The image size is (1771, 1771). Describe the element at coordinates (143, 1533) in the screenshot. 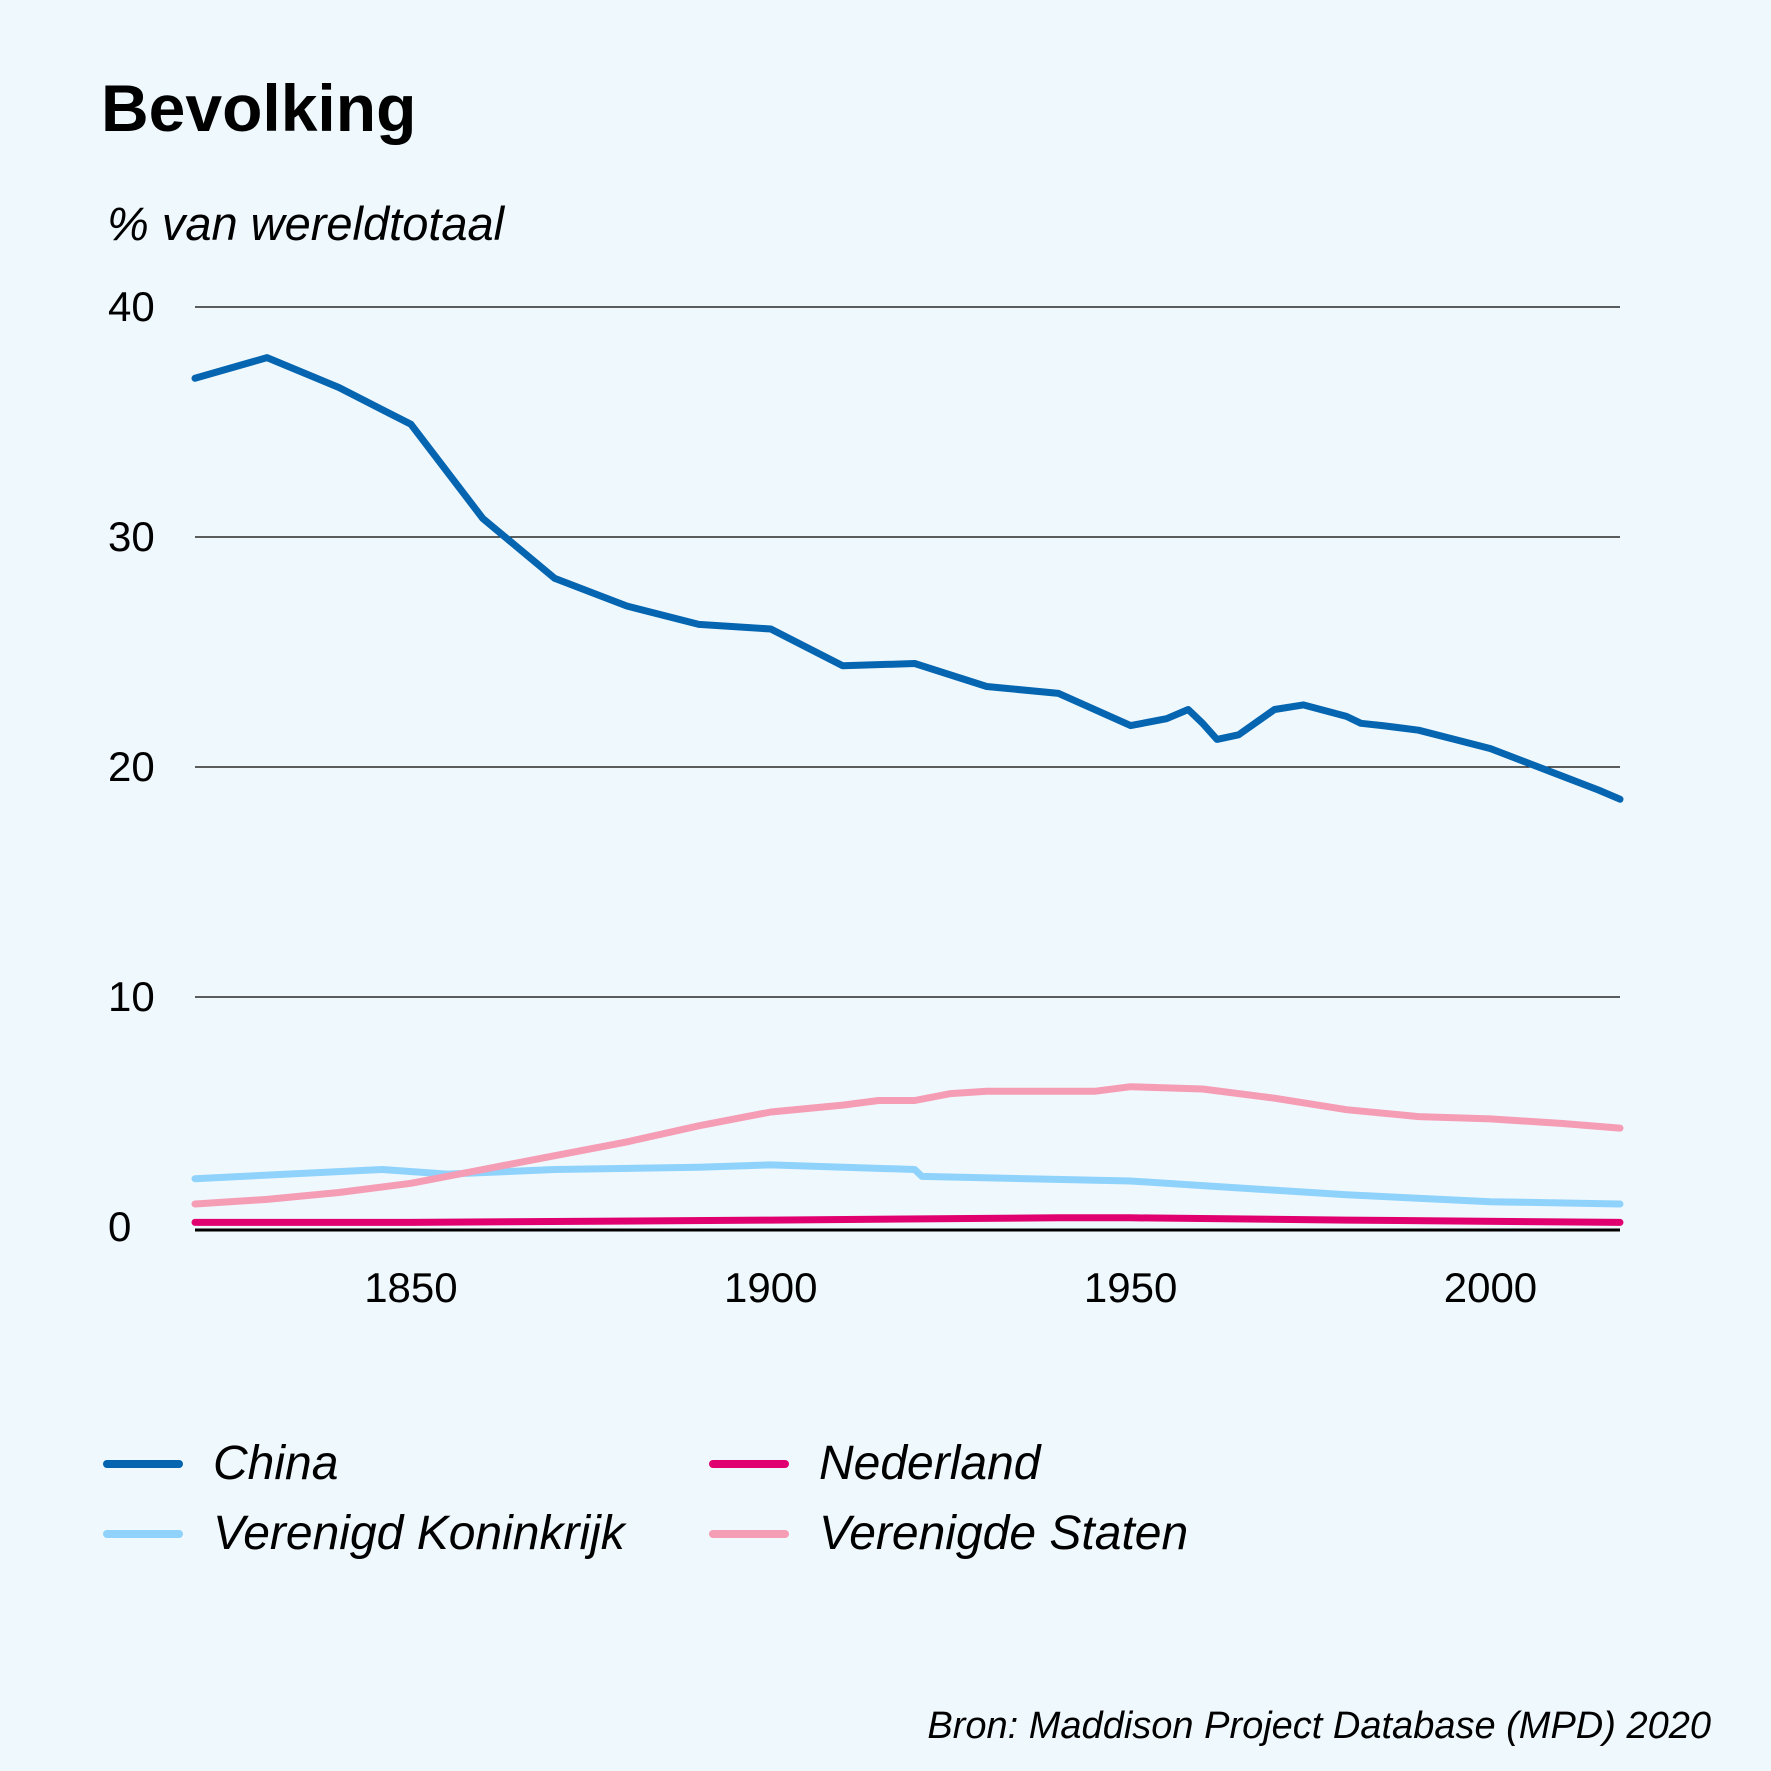

I see `legend-swatch-verenigd-koninkrijk` at that location.